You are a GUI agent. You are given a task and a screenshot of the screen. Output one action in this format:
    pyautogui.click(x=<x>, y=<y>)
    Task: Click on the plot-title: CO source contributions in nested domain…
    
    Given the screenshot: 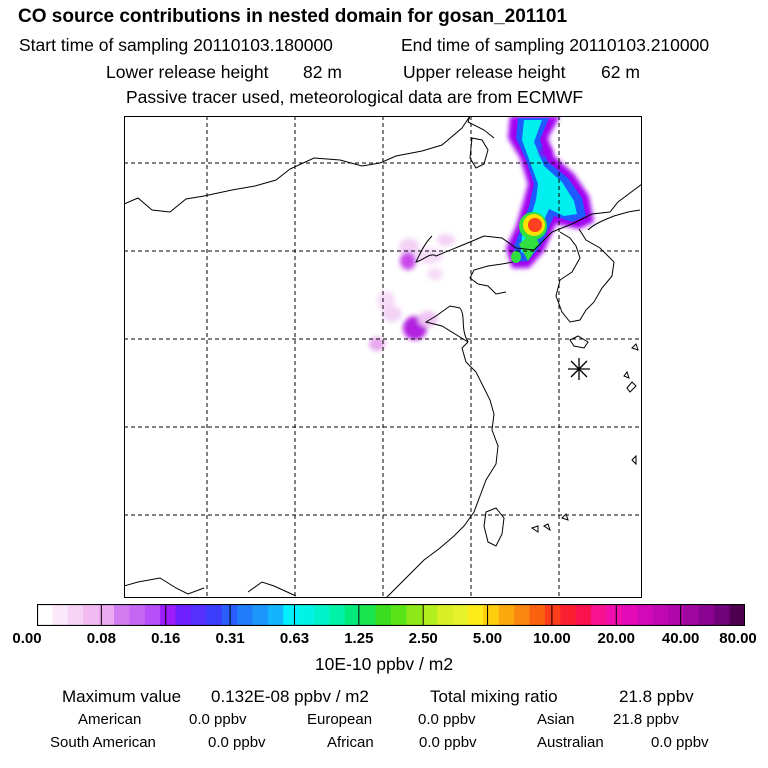 What is the action you would take?
    pyautogui.click(x=293, y=16)
    